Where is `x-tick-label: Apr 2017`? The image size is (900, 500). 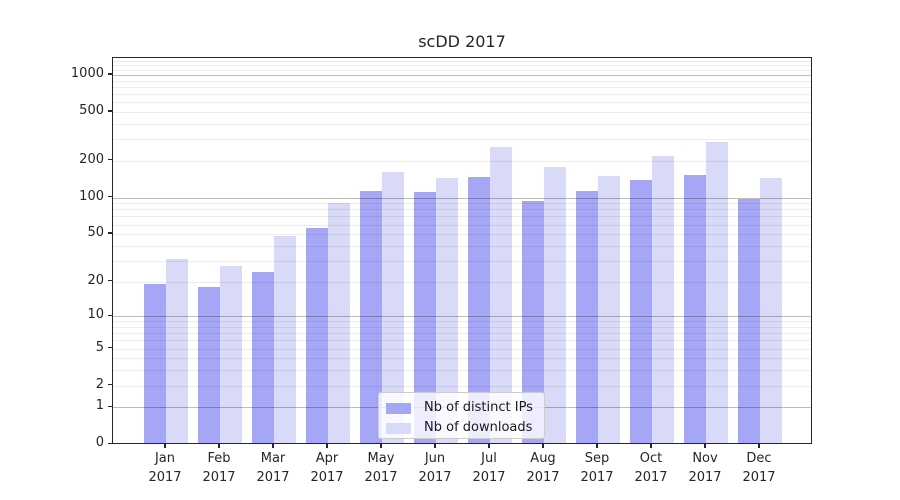 x-tick-label: Apr 2017 is located at coordinates (327, 468).